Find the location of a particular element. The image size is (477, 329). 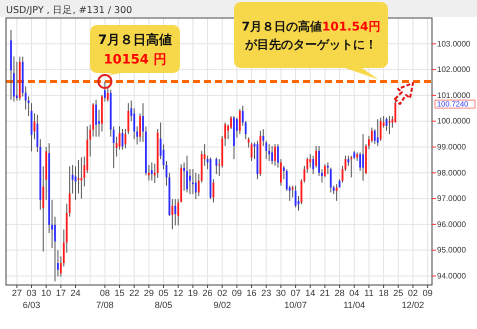

y-tick-label: 102.0000 is located at coordinates (454, 69).